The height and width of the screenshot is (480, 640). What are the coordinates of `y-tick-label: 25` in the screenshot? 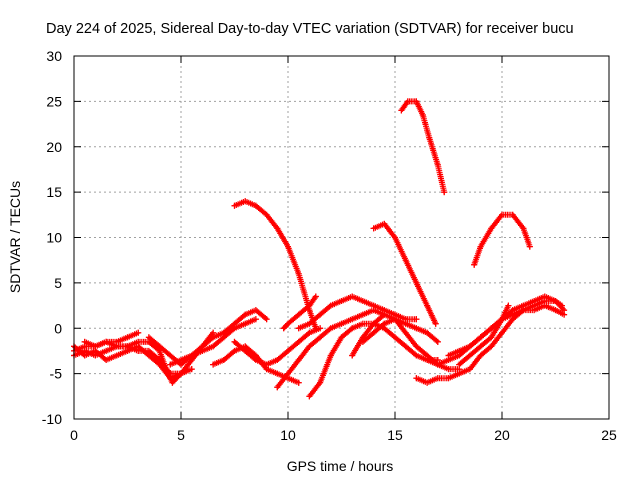 It's located at (54, 101).